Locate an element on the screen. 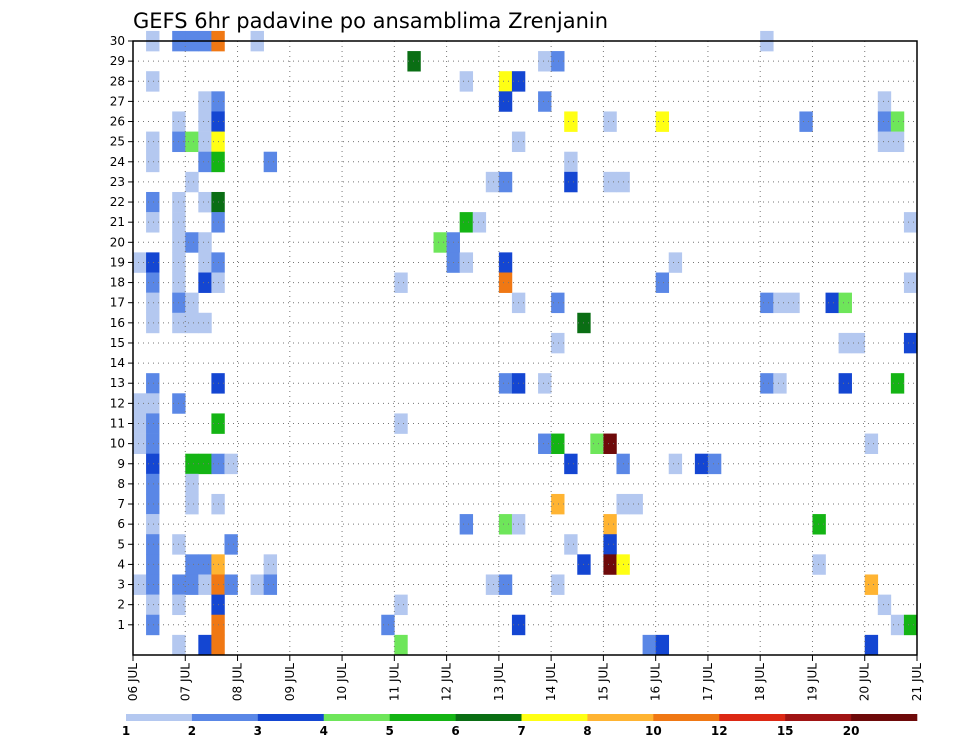  colorbar-label: 6 is located at coordinates (455, 731).